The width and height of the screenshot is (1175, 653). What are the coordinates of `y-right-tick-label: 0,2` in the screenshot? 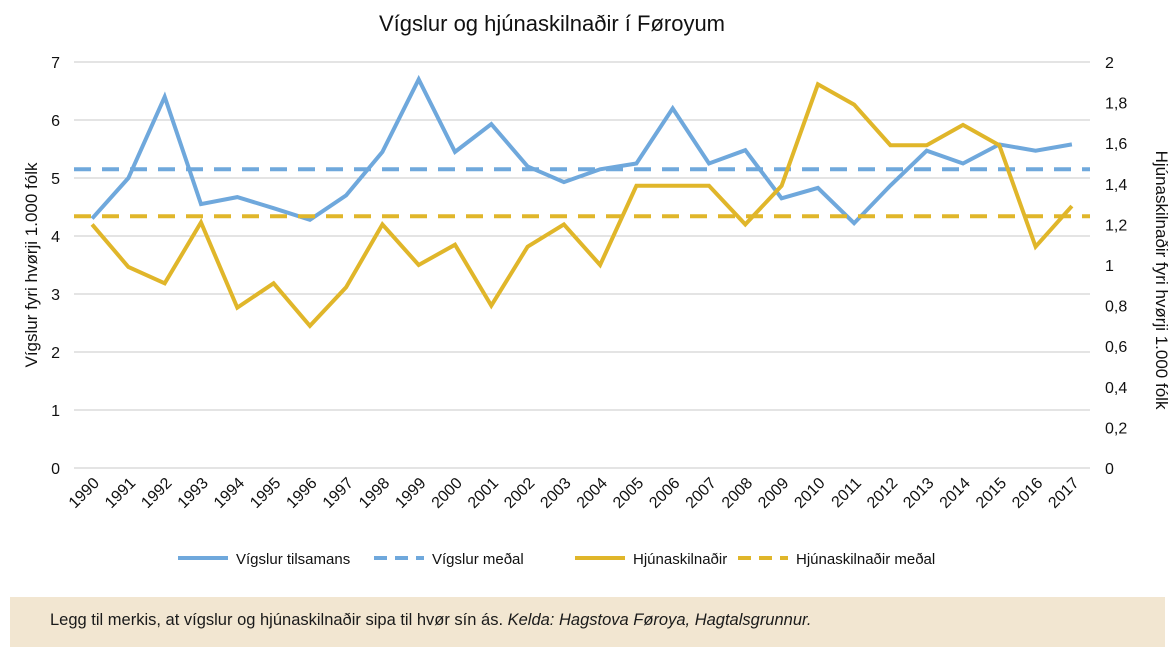 It's located at (1116, 428).